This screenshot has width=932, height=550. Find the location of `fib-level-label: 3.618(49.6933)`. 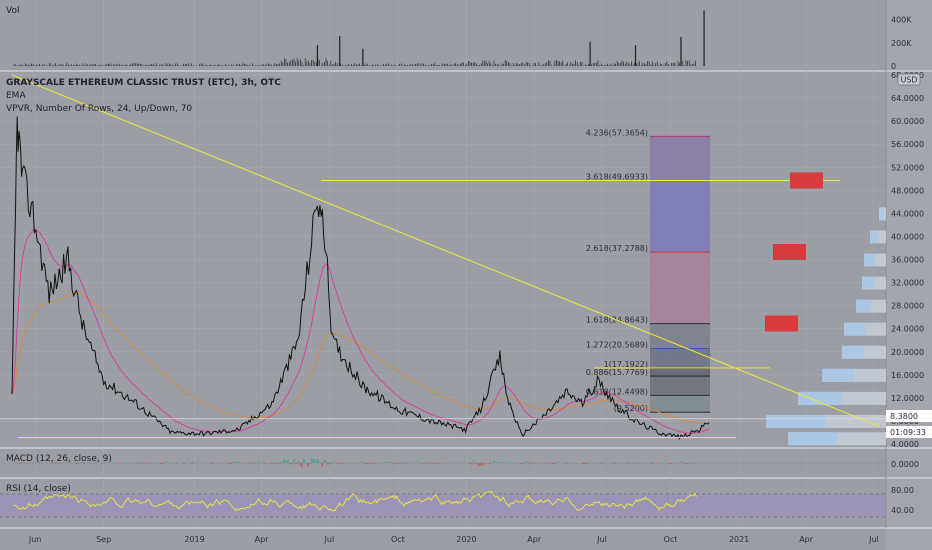

fib-level-label: 3.618(49.6933) is located at coordinates (617, 177).